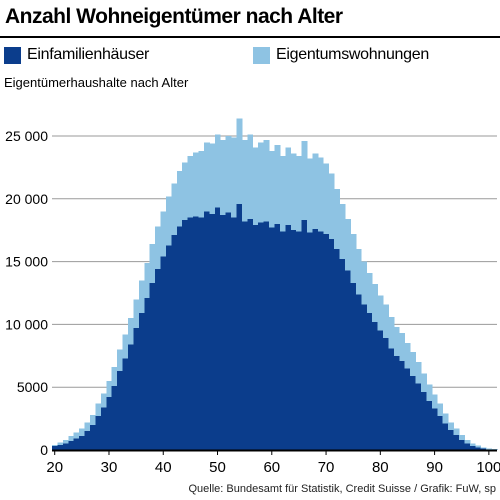  What do you see at coordinates (163, 467) in the screenshot?
I see `x-tick-label: 40` at bounding box center [163, 467].